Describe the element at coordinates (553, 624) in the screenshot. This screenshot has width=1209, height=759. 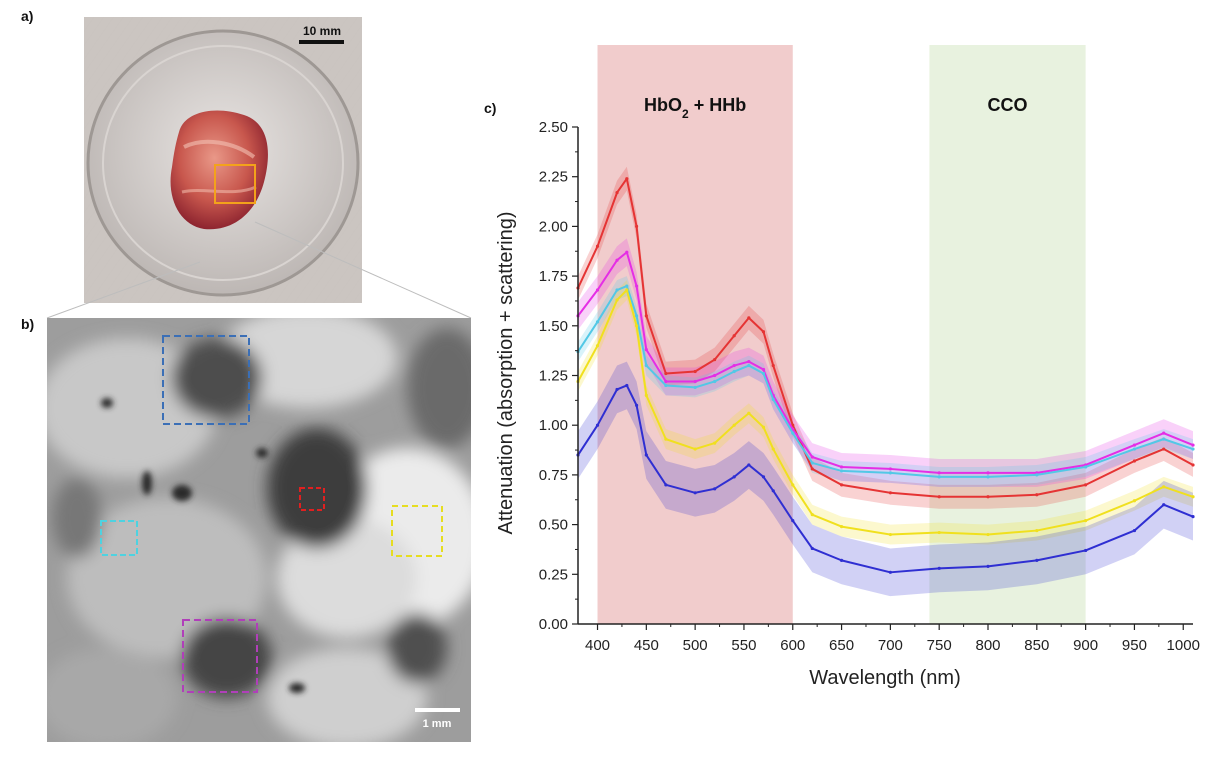
I see `y-tick-label-0: 0.00` at that location.